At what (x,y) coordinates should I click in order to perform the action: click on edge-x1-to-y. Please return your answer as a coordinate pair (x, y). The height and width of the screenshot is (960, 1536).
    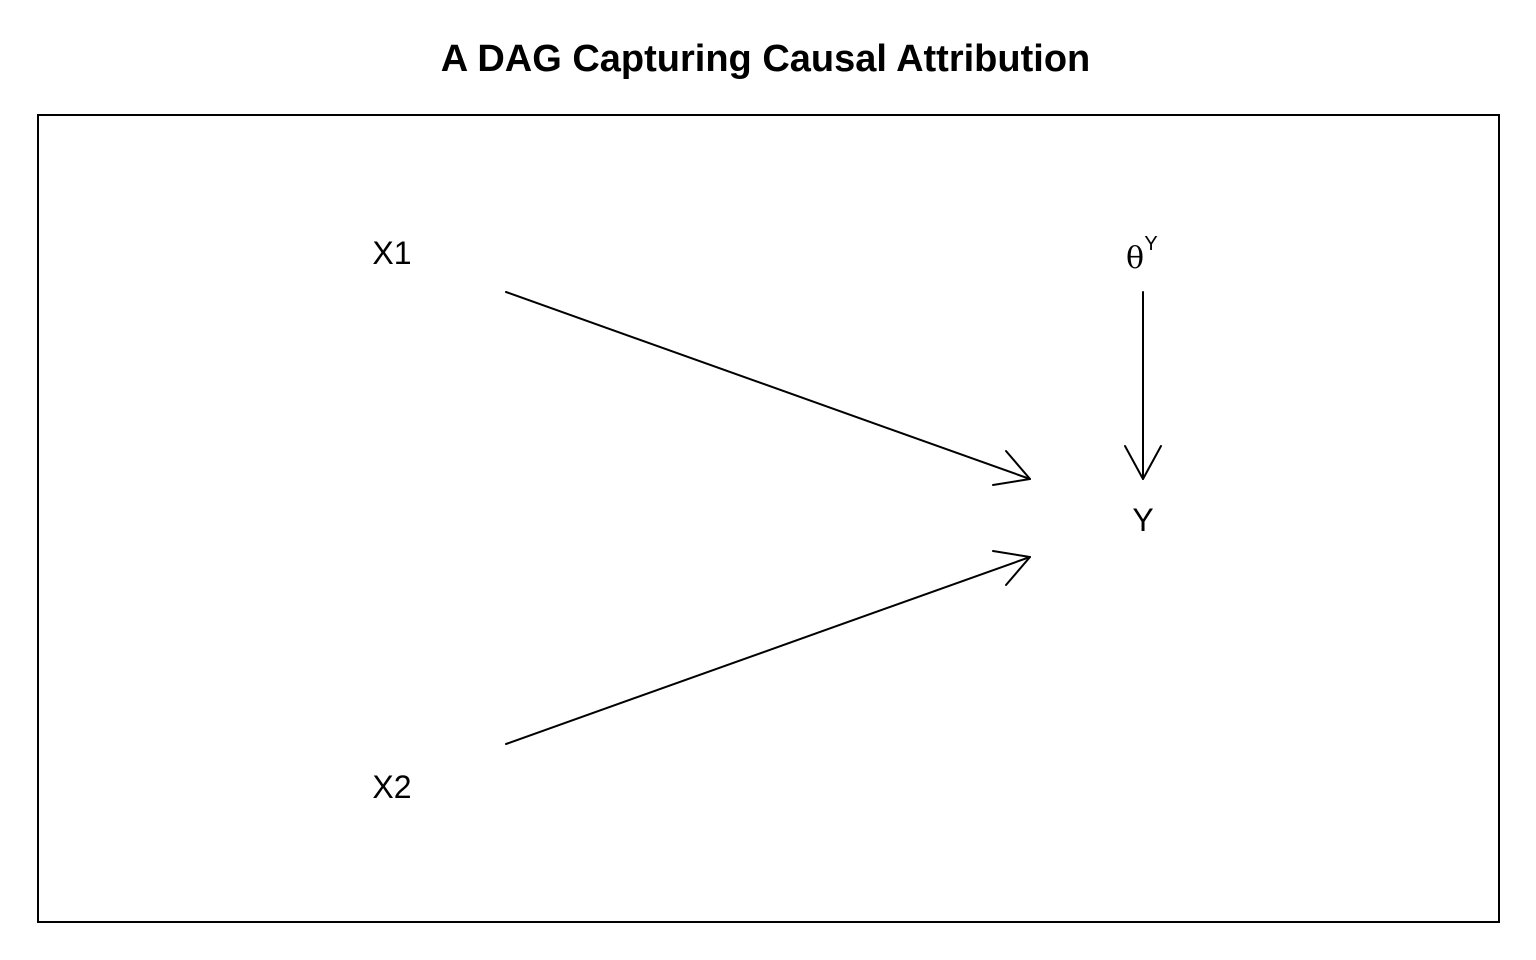
    Looking at the image, I should click on (768, 388).